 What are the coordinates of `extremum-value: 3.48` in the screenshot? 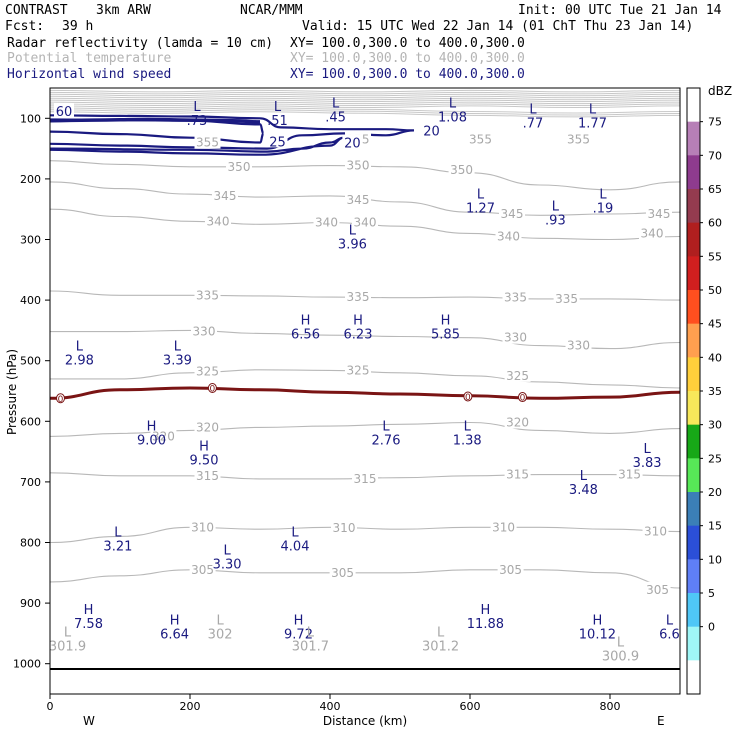 It's located at (583, 490).